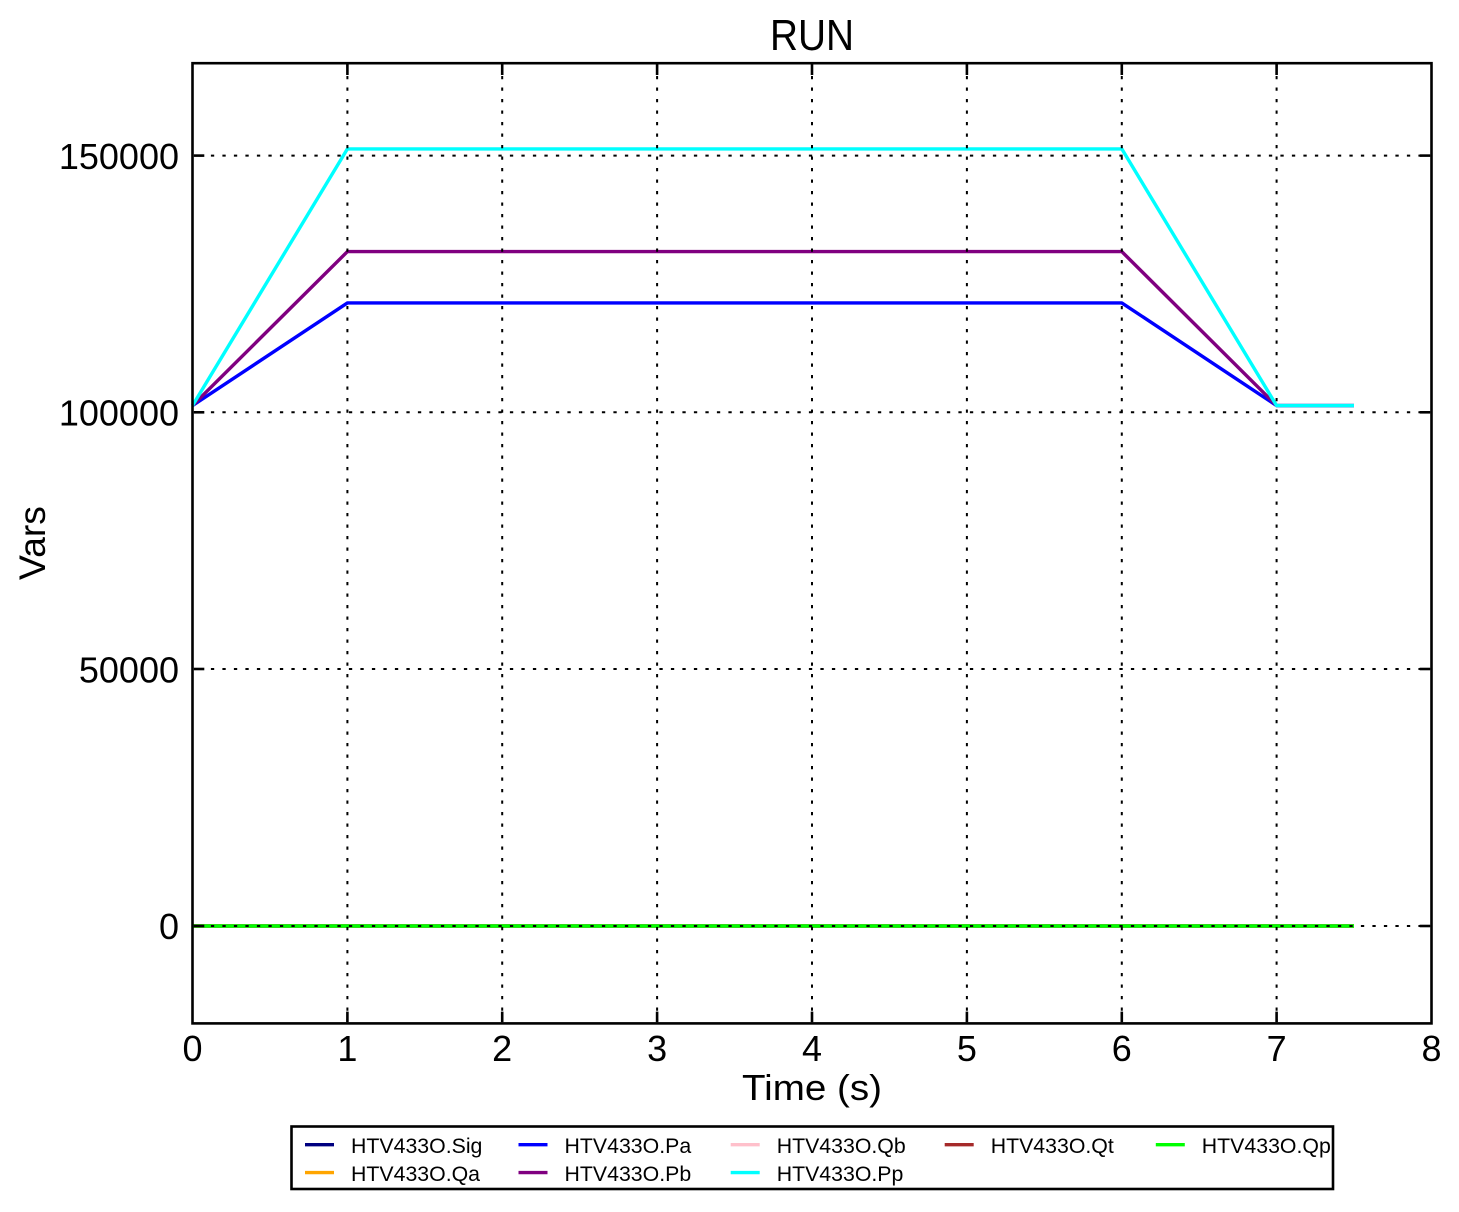  Describe the element at coordinates (812, 1048) in the screenshot. I see `svg-text: 4` at that location.